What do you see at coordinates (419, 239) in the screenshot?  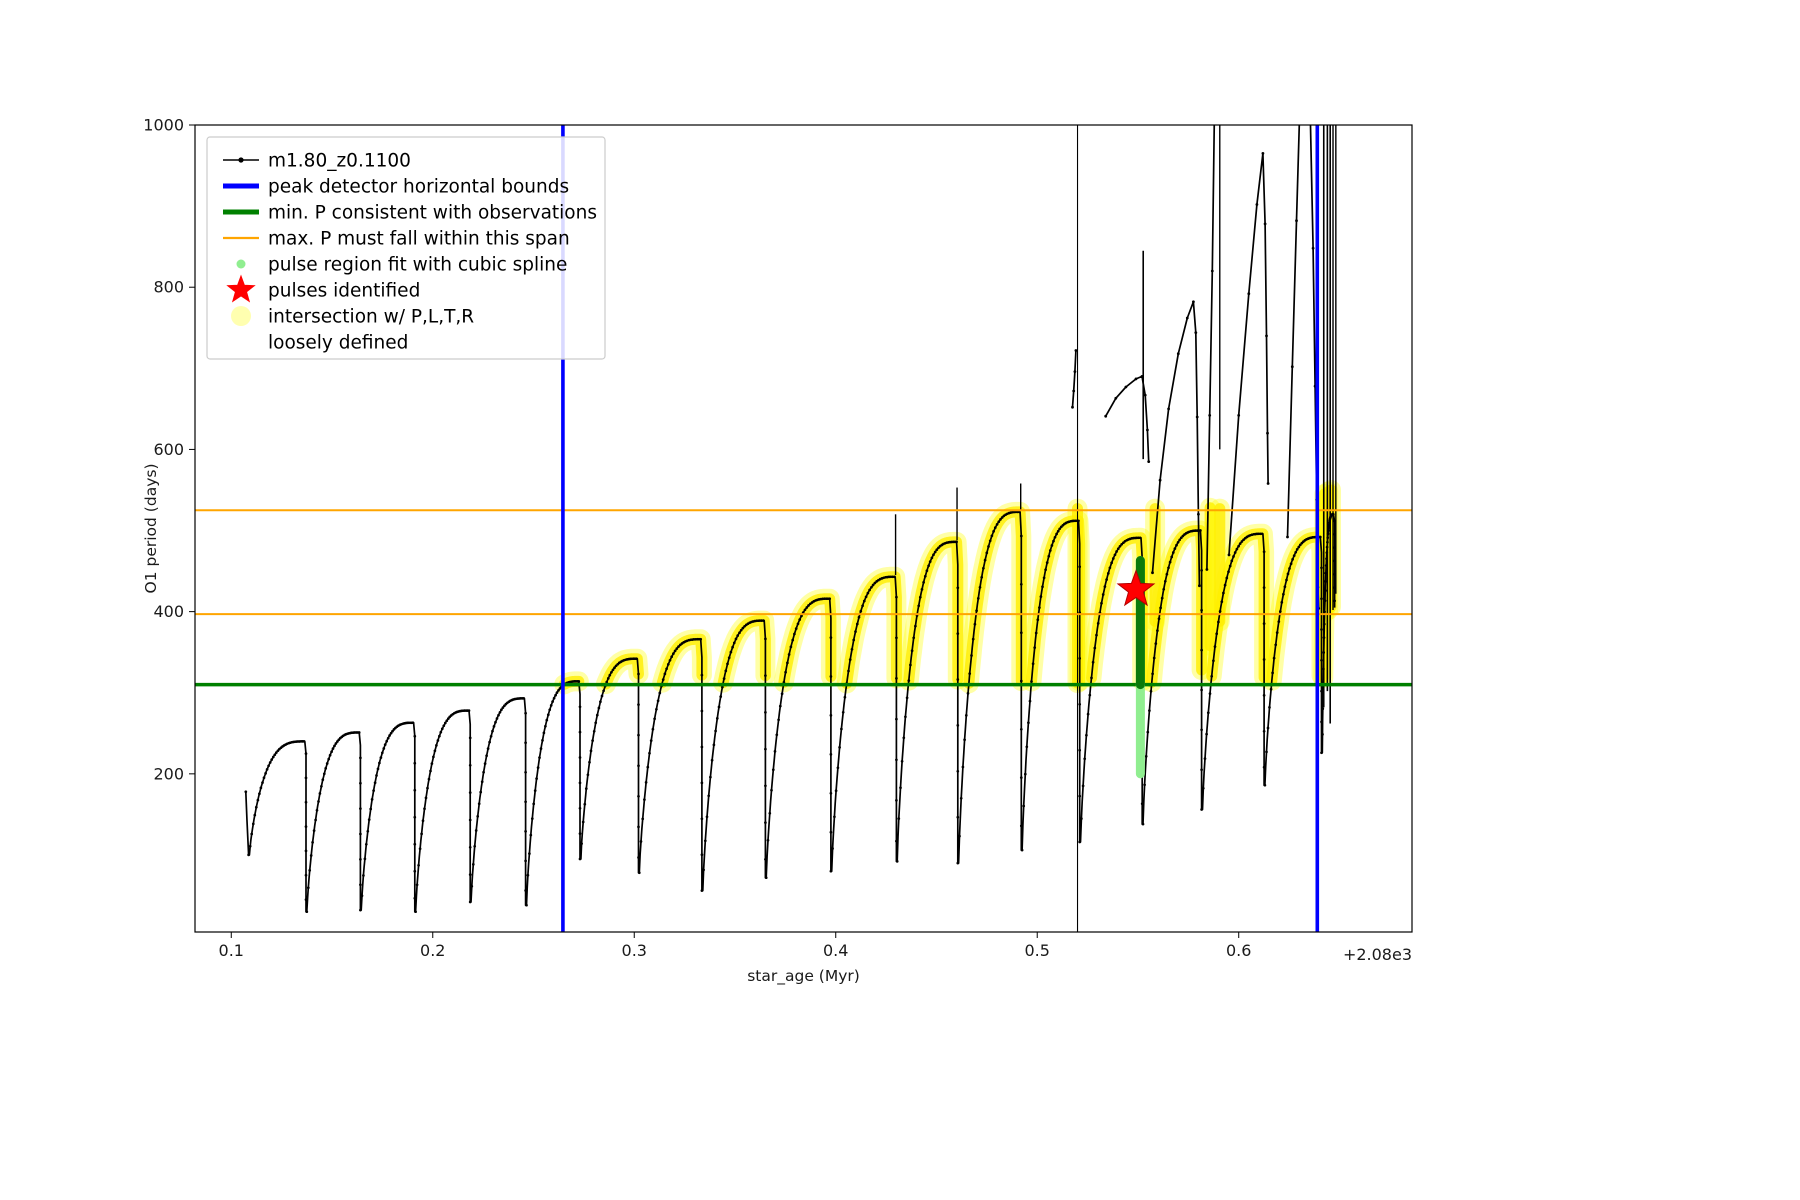 I see `legend-label: max. P must fall within this span` at bounding box center [419, 239].